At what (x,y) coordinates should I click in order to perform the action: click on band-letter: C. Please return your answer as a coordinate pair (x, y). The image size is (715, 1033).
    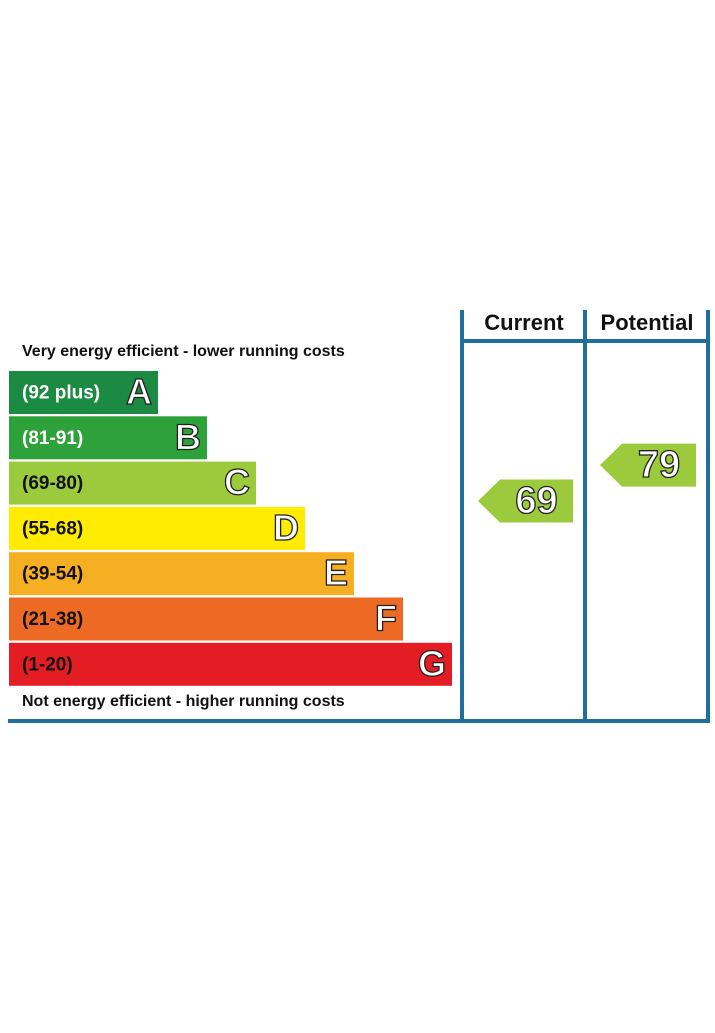
    Looking at the image, I should click on (237, 482).